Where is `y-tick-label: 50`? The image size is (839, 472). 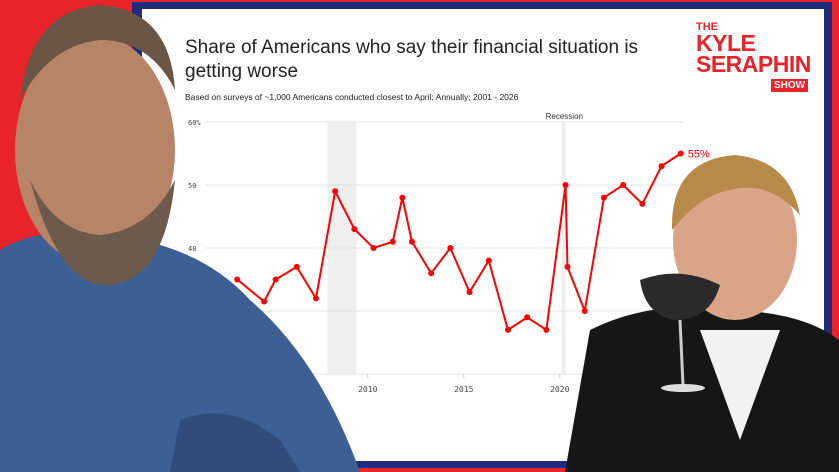 y-tick-label: 50 is located at coordinates (192, 186).